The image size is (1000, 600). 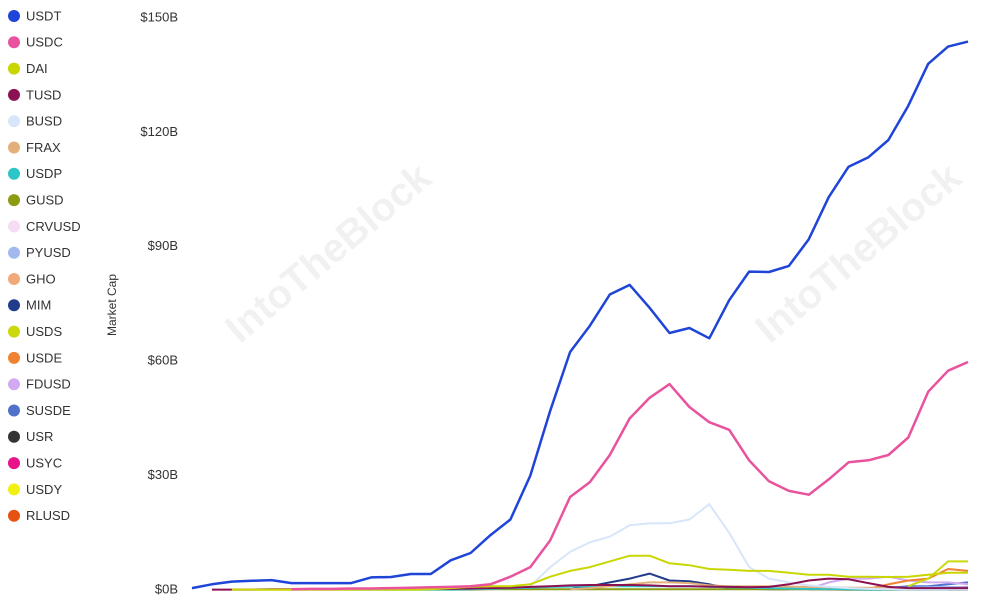 I want to click on legend-label: RLUSD, so click(x=48, y=515).